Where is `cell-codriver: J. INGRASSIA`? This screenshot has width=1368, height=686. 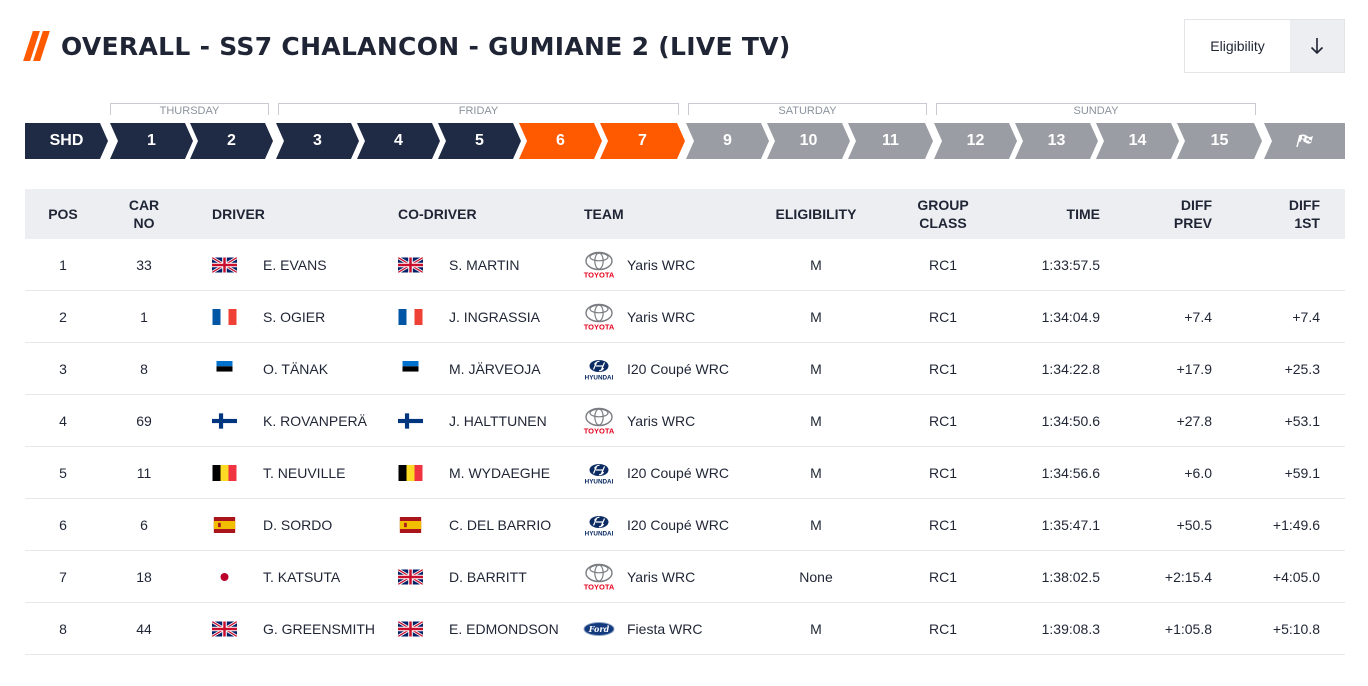 cell-codriver: J. INGRASSIA is located at coordinates (488, 316).